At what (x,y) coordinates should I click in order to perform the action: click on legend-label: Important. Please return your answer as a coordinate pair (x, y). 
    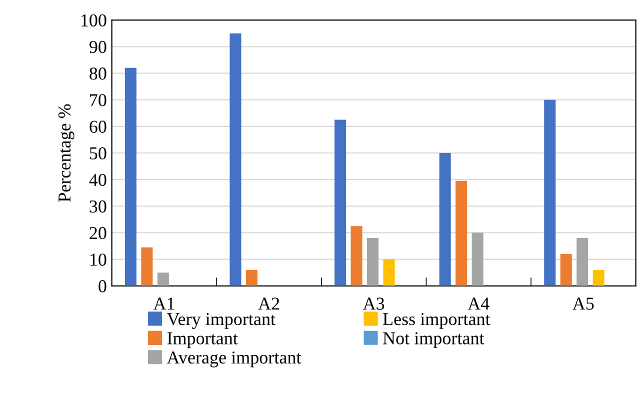
    Looking at the image, I should click on (202, 340).